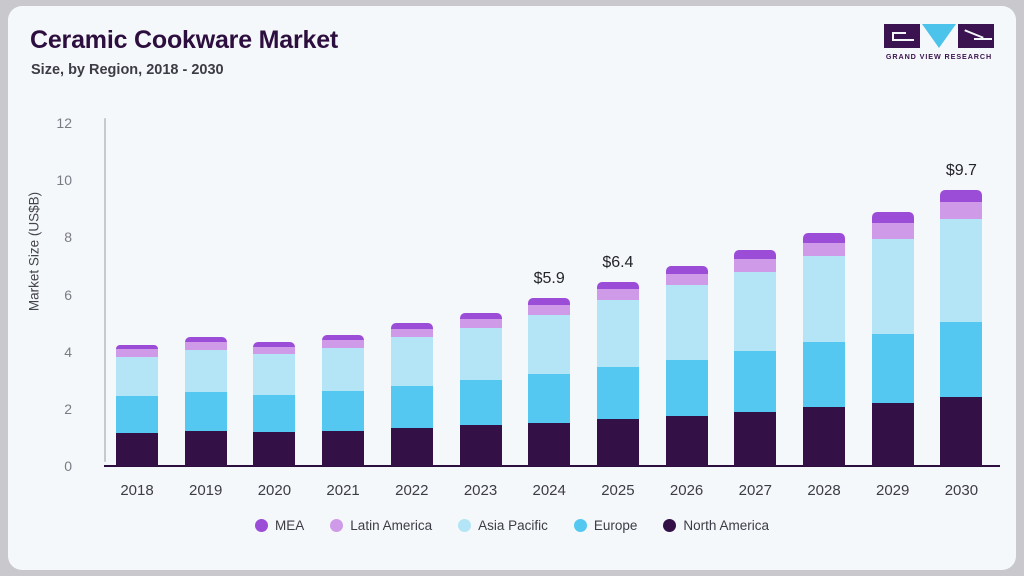 This screenshot has width=1024, height=576. Describe the element at coordinates (411, 326) in the screenshot. I see `bar-segment-2022-mea` at that location.